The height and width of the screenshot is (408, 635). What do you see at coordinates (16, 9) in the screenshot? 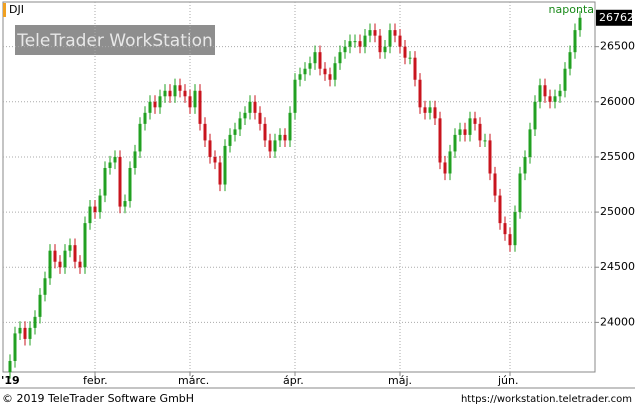
I see `chart-title: DJI` at bounding box center [16, 9].